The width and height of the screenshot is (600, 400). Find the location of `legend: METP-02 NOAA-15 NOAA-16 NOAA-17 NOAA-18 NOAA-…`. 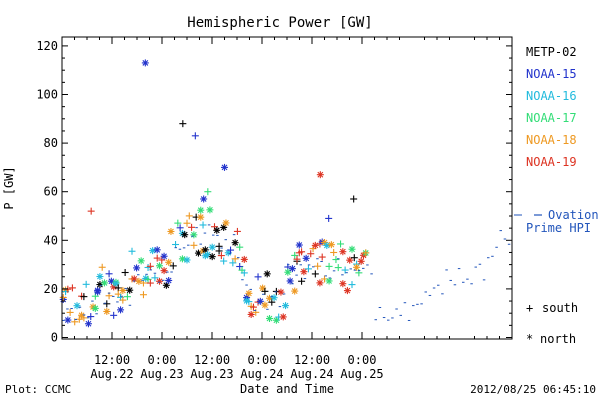

legend: METP-02 NOAA-15 NOAA-16 NOAA-17 NOAA-18 NOAA-… is located at coordinates (551, 107).